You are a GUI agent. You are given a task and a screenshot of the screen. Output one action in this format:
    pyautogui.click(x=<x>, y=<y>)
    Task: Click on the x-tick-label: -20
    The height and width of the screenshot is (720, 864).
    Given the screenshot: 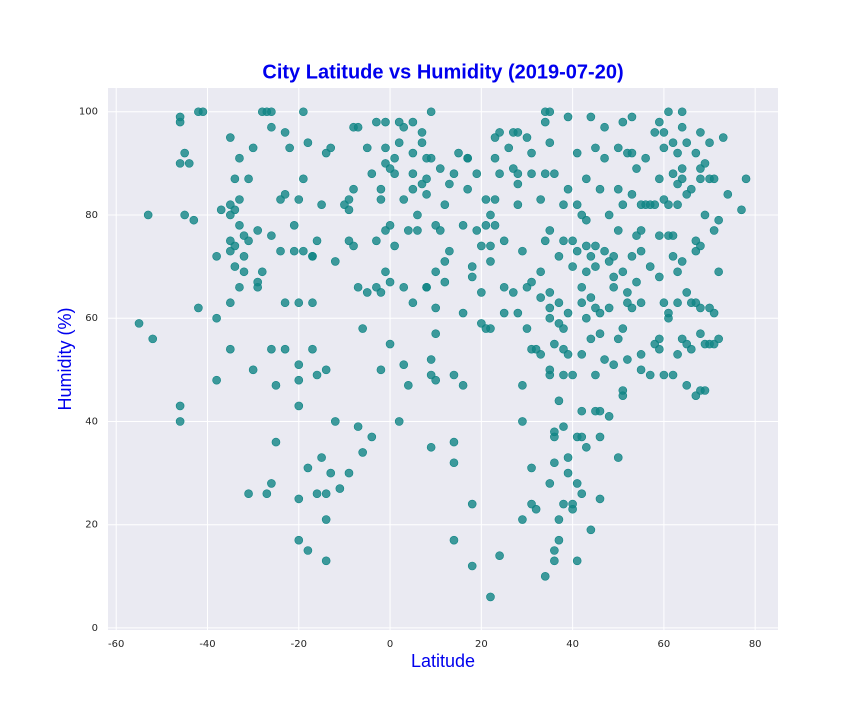 What is the action you would take?
    pyautogui.click(x=299, y=644)
    